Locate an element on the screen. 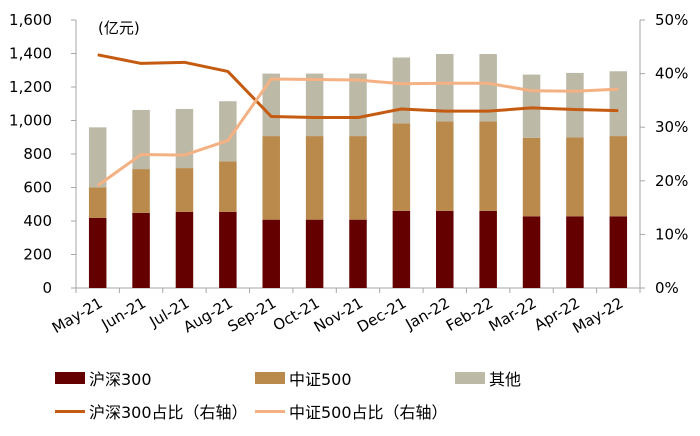  y-tick-label: 1,000 is located at coordinates (30, 121).